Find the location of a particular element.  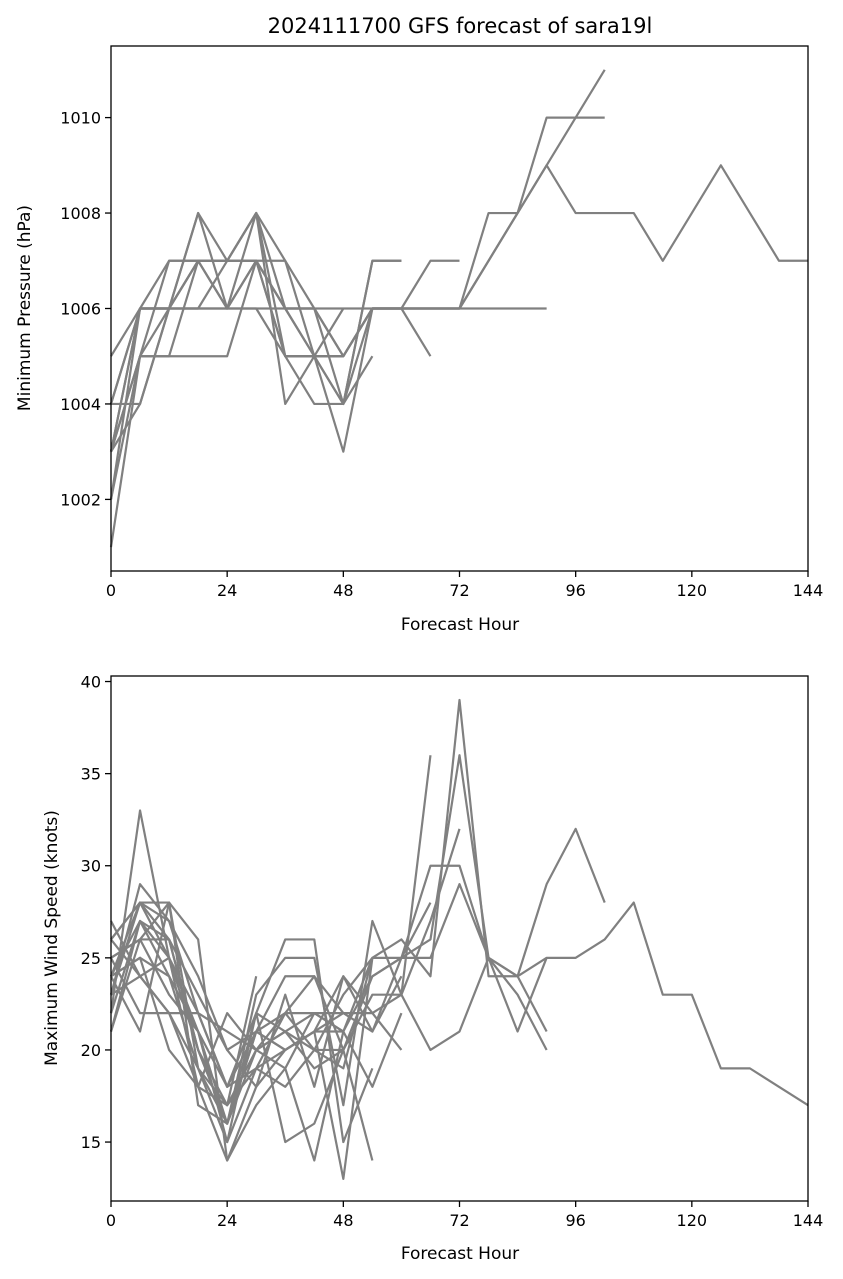

pressure-x-ticks: 0 24 48 72 96 120 144 is located at coordinates (464, 585).